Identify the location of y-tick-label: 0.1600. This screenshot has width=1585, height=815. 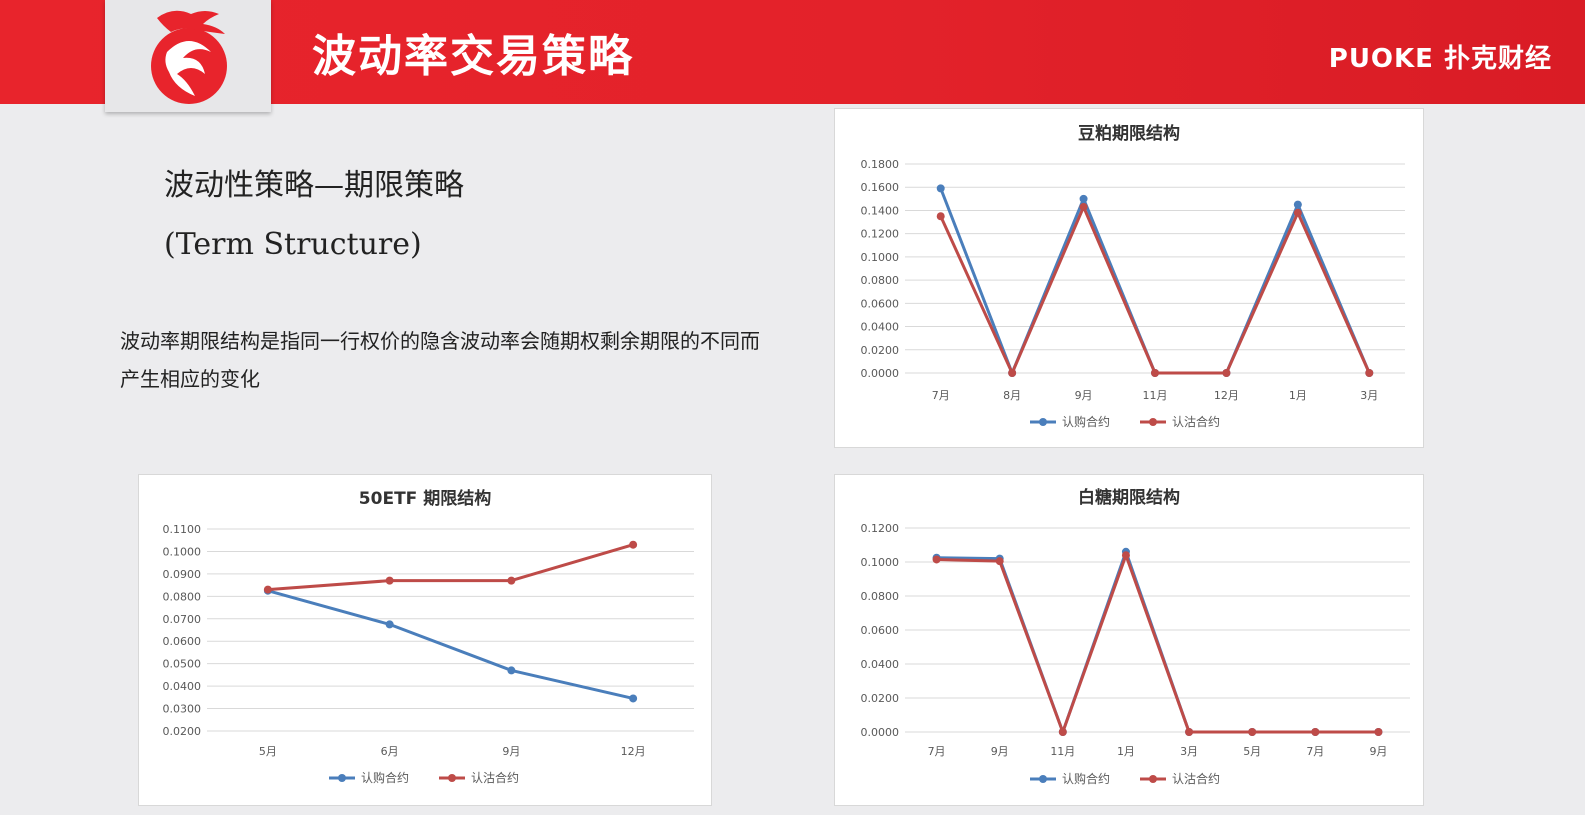
(880, 187).